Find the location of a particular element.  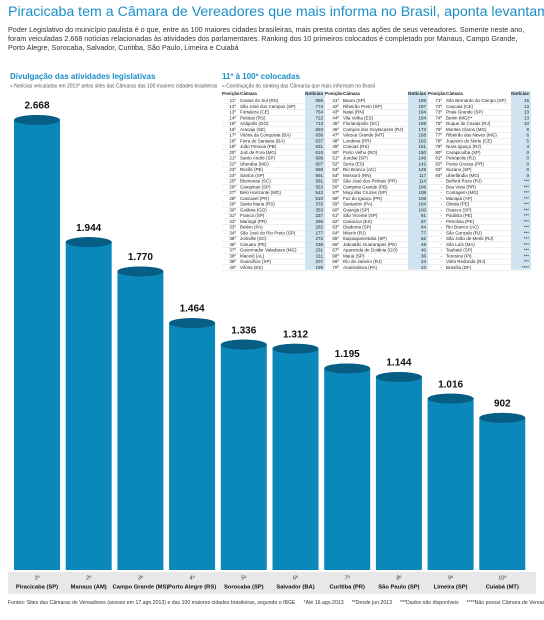

cell-position: 50º is located at coordinates (335, 152).